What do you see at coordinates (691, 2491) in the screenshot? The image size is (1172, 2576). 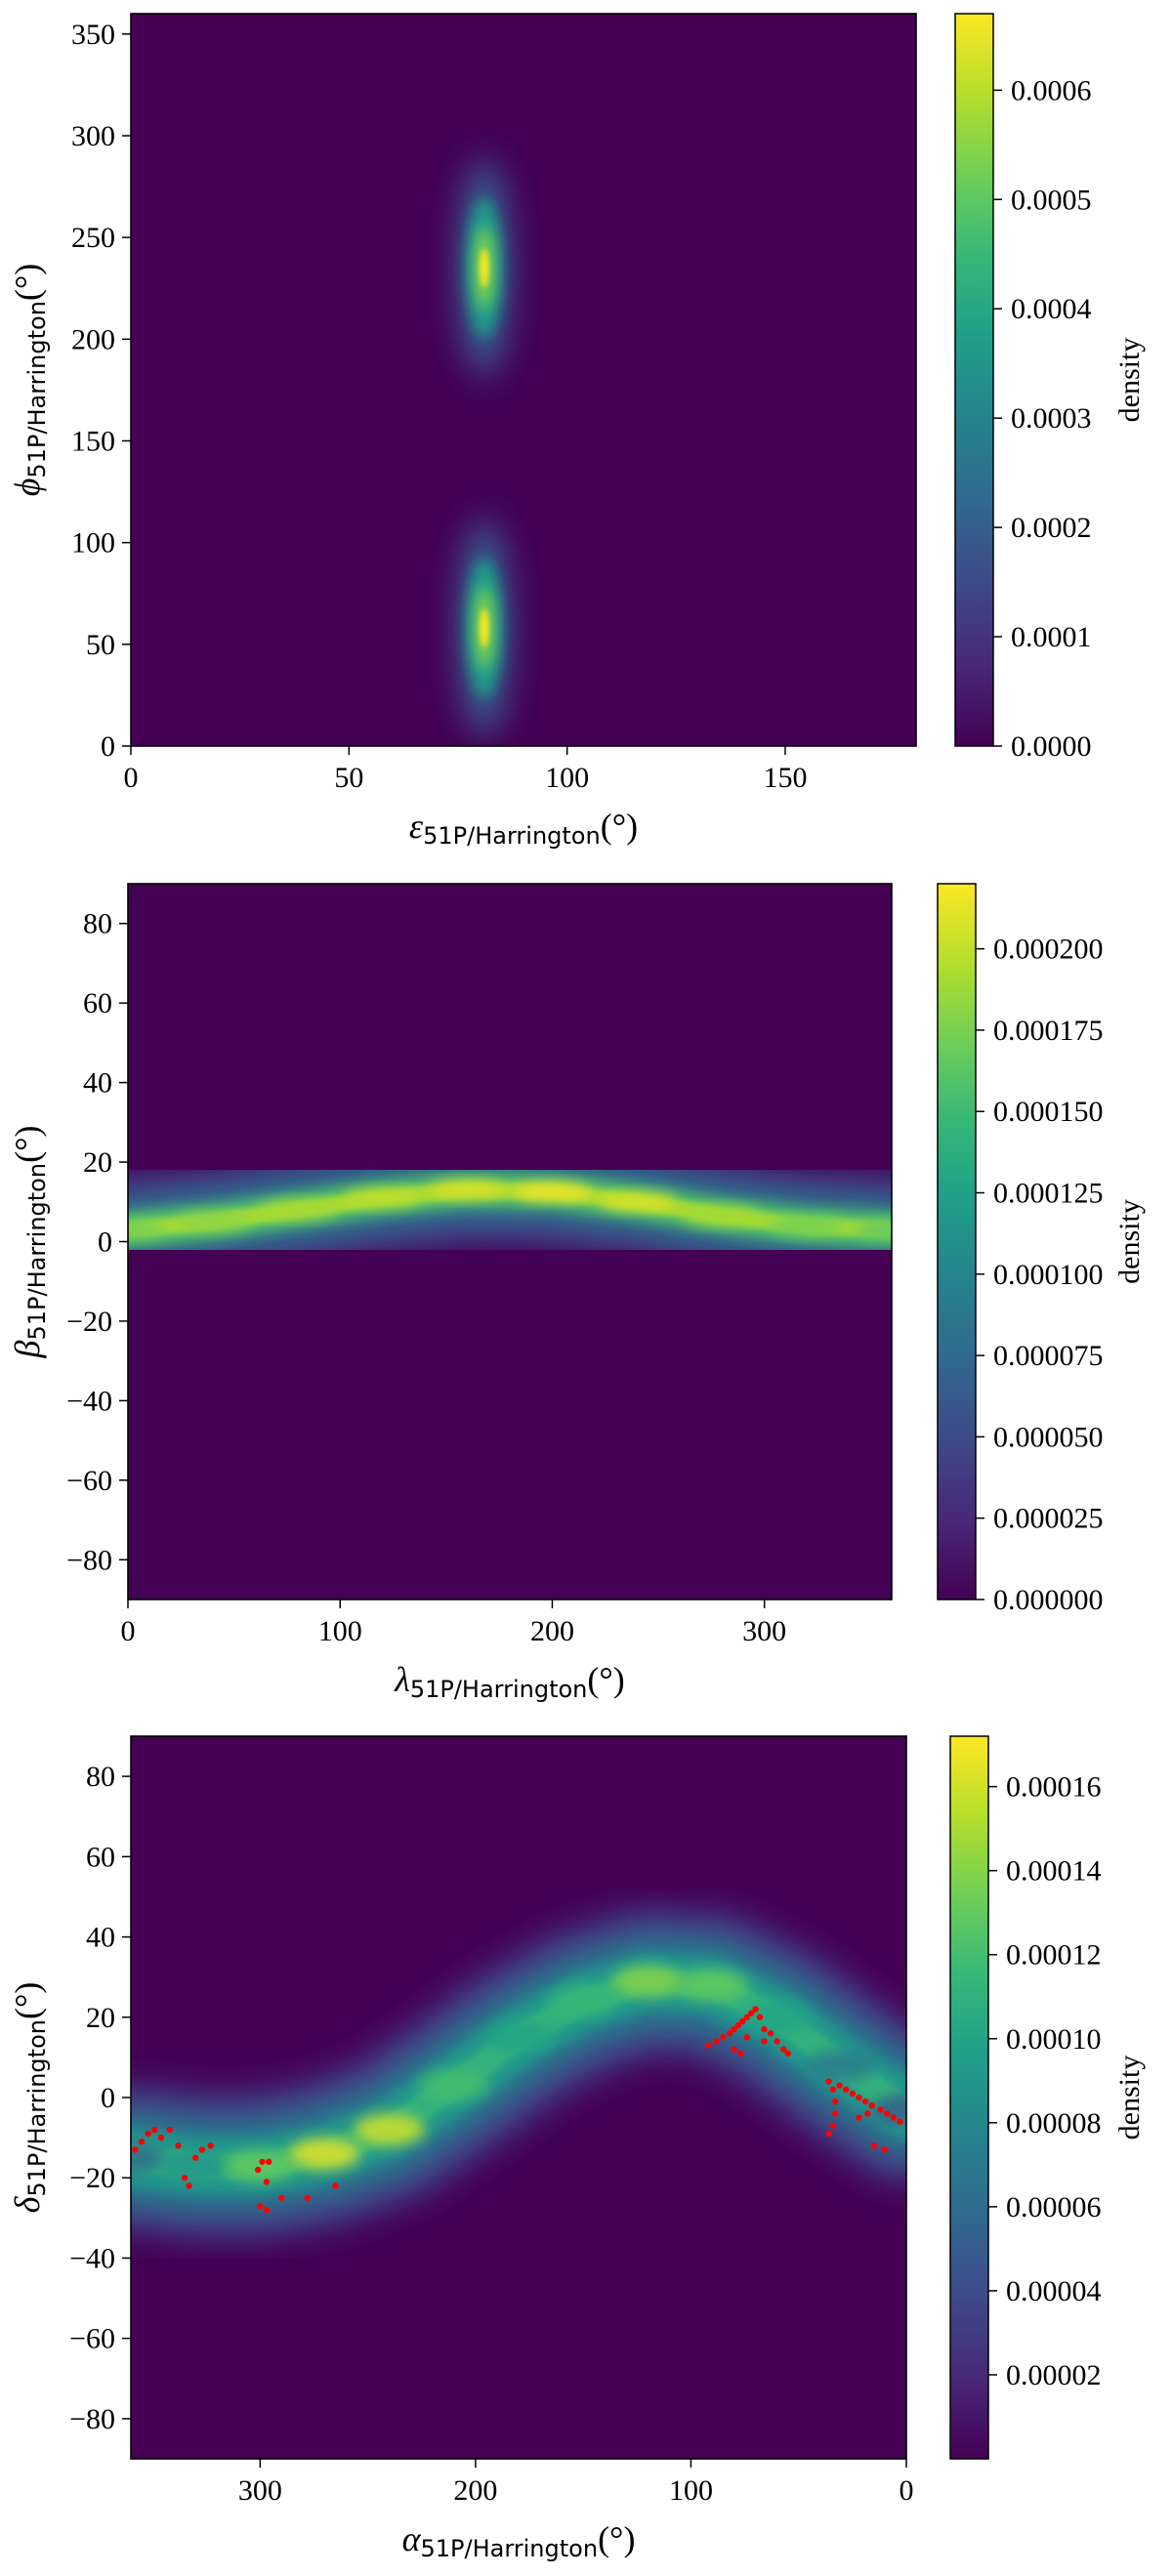 I see `x-tick-label: 100` at bounding box center [691, 2491].